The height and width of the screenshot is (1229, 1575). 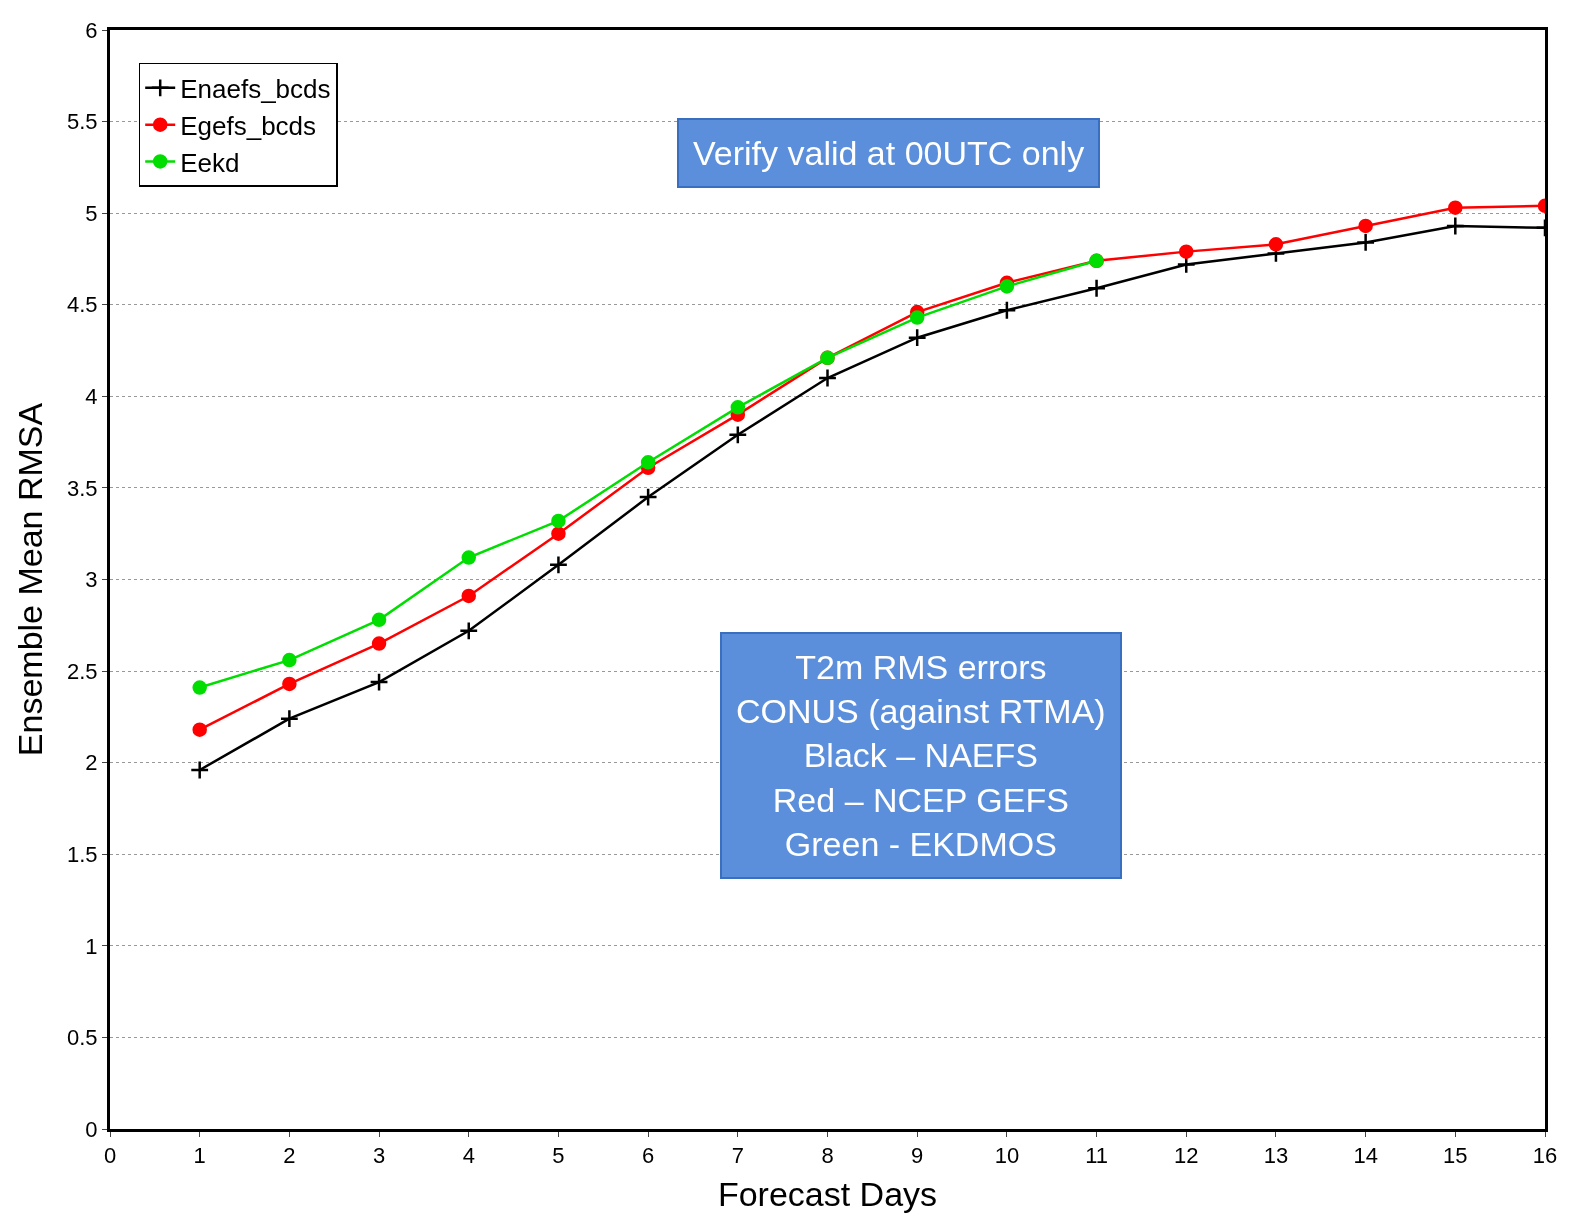 What do you see at coordinates (82, 122) in the screenshot?
I see `y-tick-label: 5.5` at bounding box center [82, 122].